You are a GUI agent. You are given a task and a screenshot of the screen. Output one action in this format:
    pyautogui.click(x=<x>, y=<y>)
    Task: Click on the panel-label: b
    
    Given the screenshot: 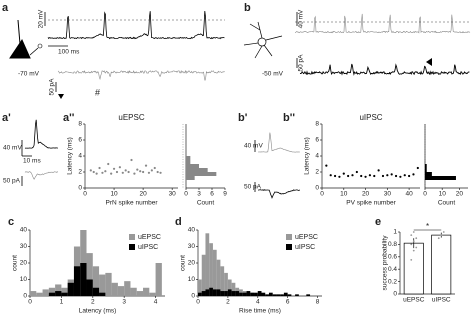 What is the action you would take?
    pyautogui.click(x=247, y=8)
    